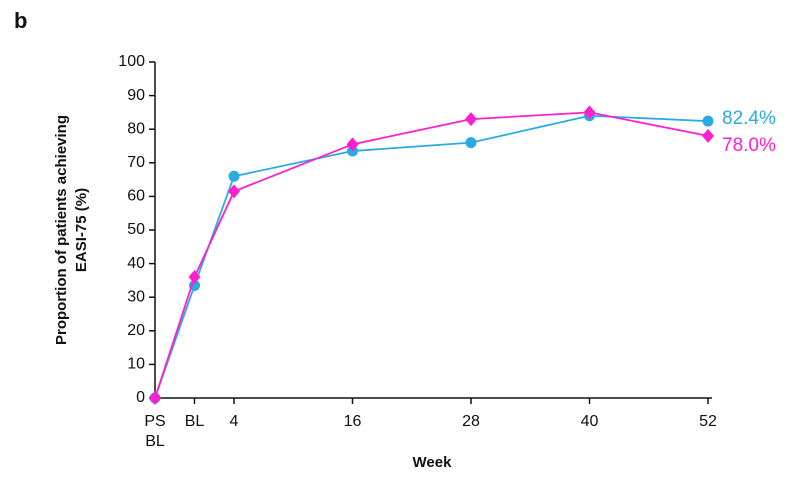 The height and width of the screenshot is (477, 792). What do you see at coordinates (140, 397) in the screenshot?
I see `y-tick-label: 0` at bounding box center [140, 397].